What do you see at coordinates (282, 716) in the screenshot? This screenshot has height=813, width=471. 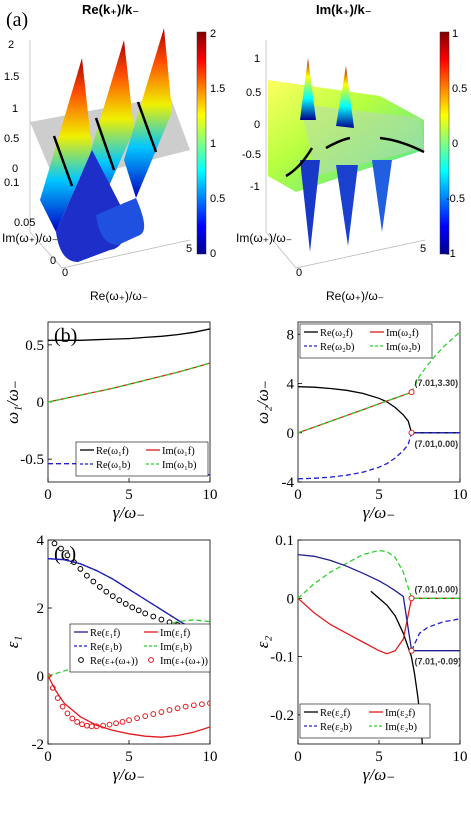 I see `ytick-label-c-right-0: -0.2` at bounding box center [282, 716].